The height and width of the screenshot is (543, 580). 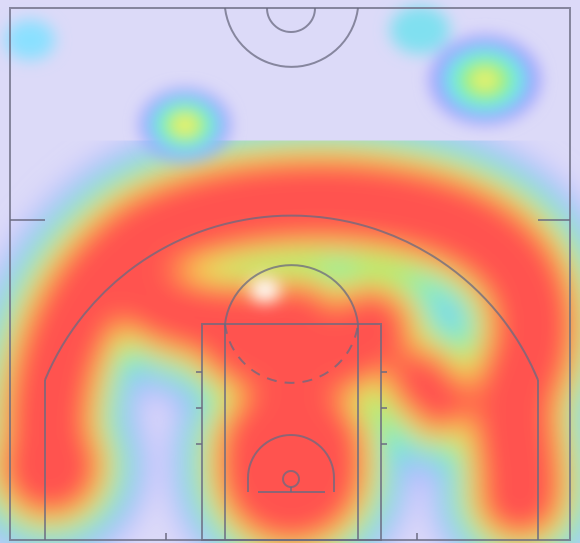 I want to click on heat-band, so click(x=430, y=390).